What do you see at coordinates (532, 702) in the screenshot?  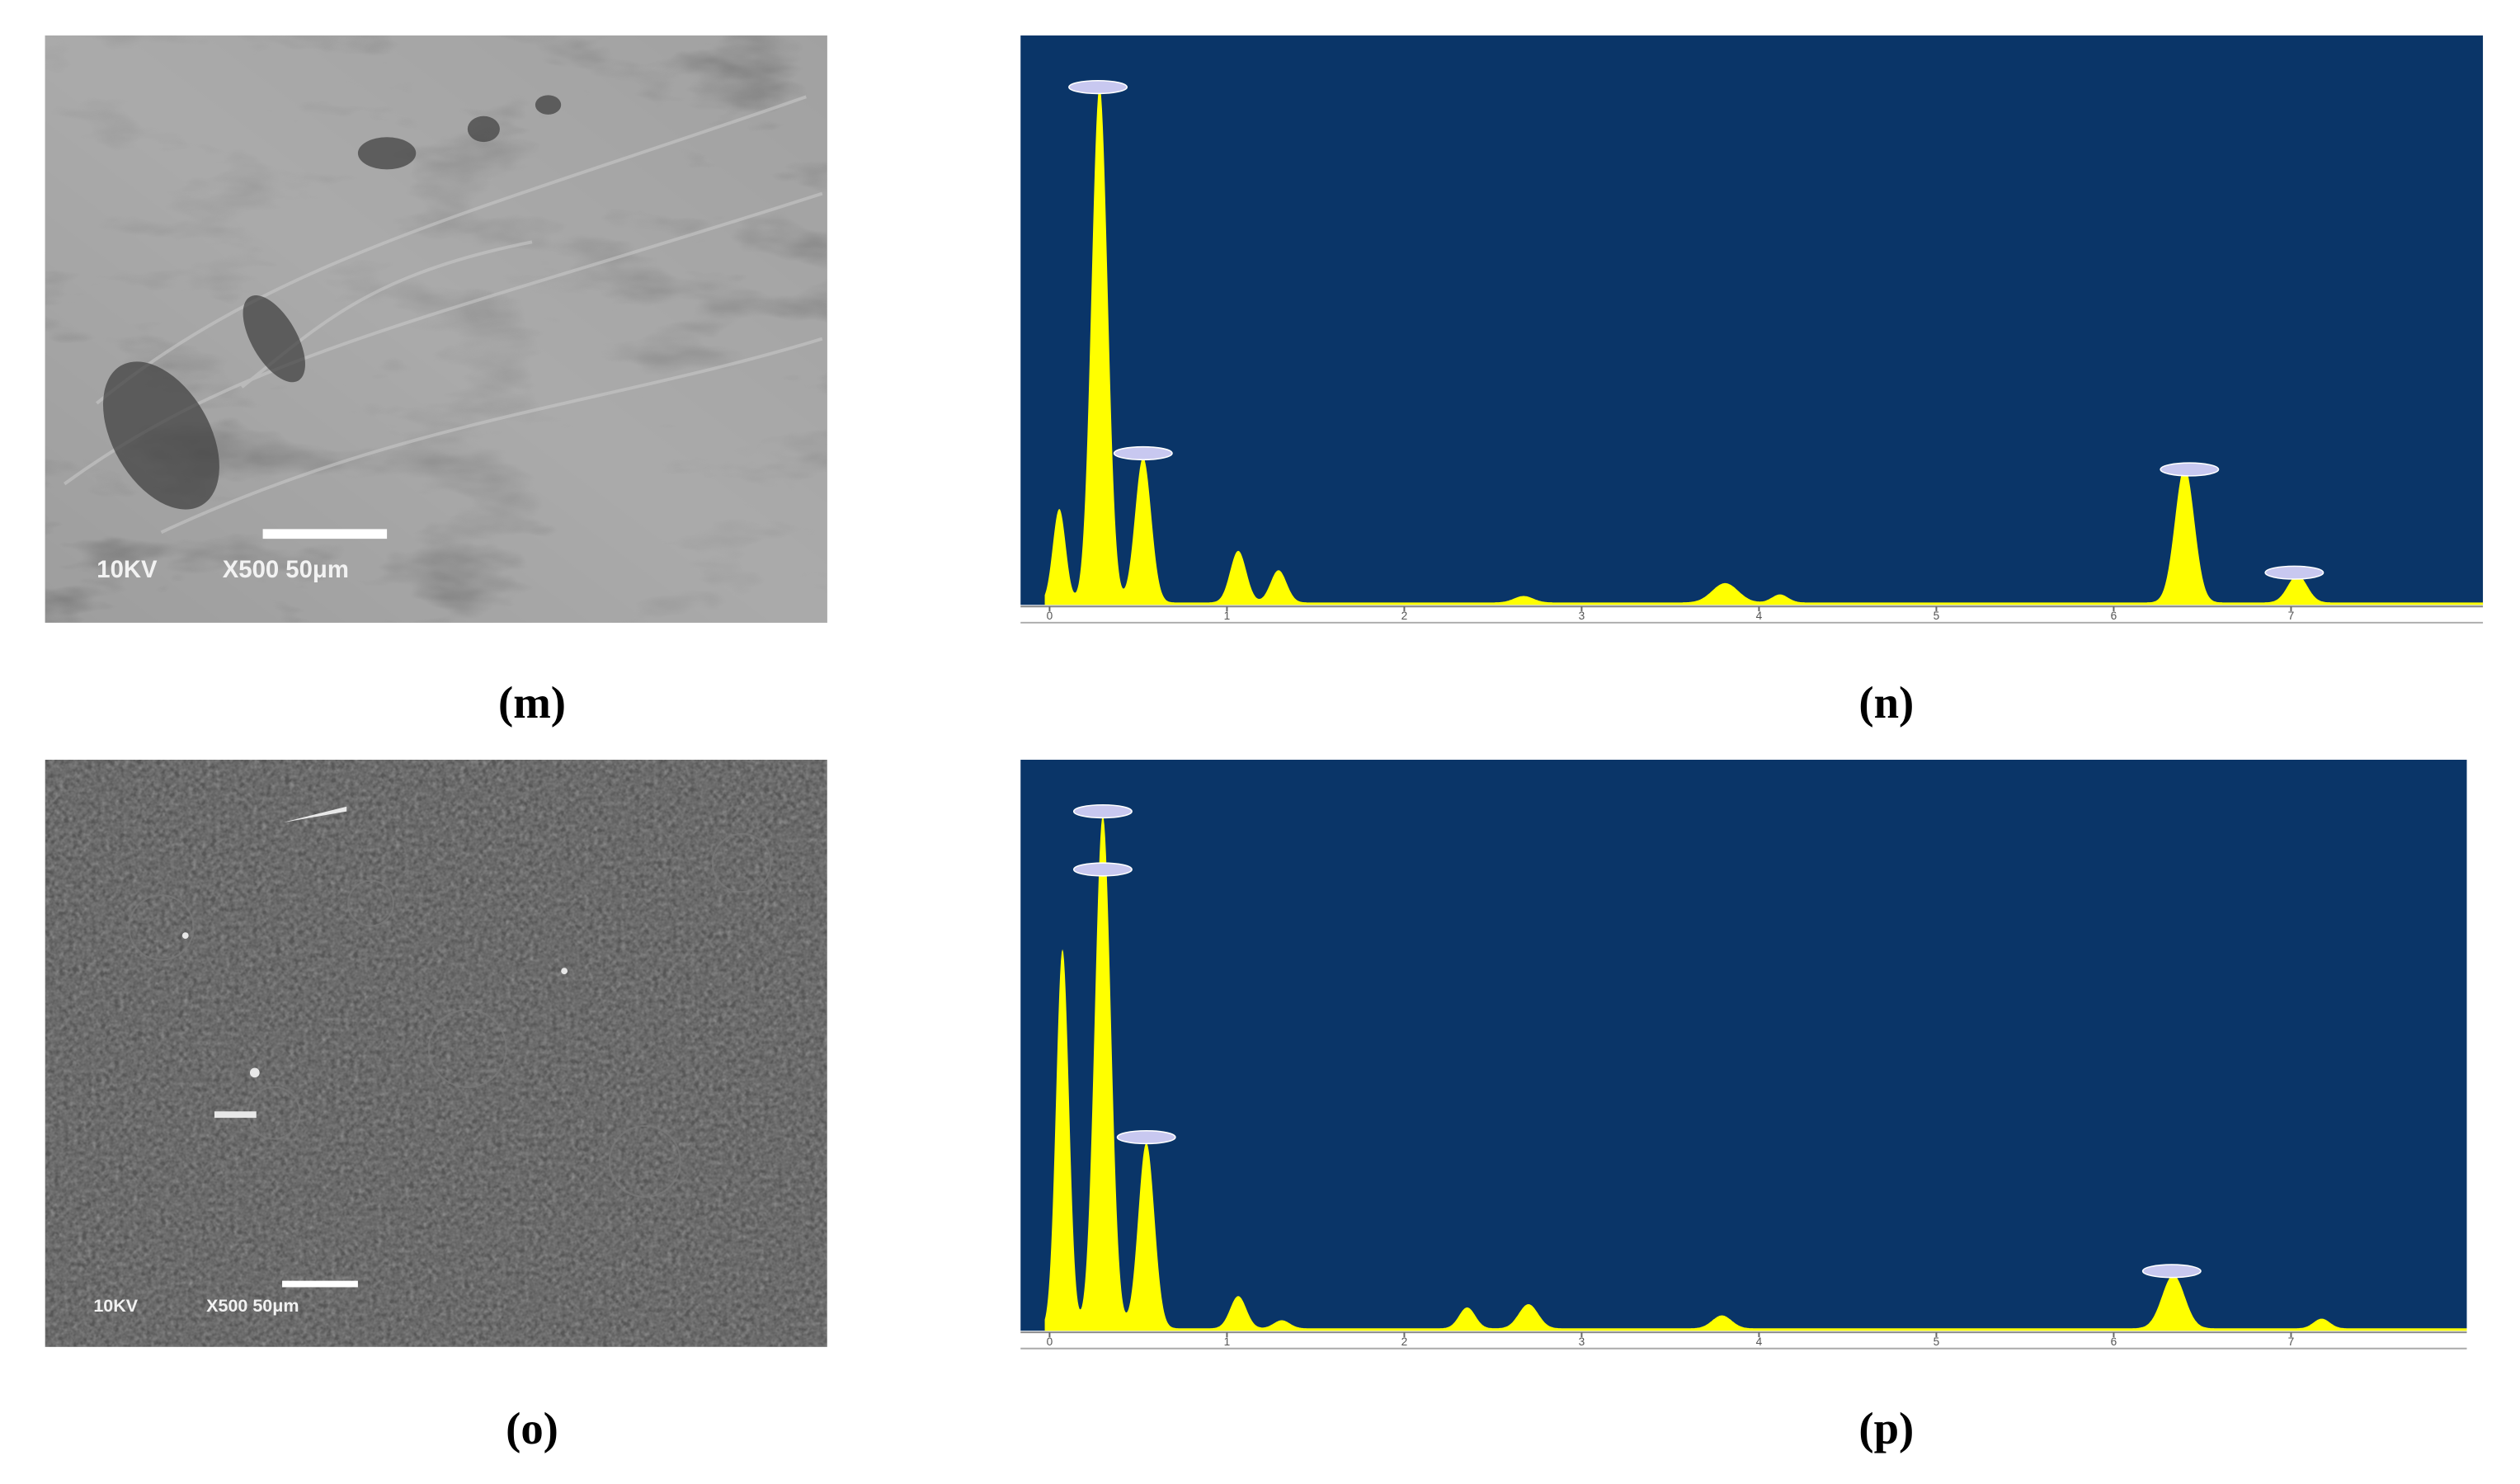 I see `panel-label: (m)` at bounding box center [532, 702].